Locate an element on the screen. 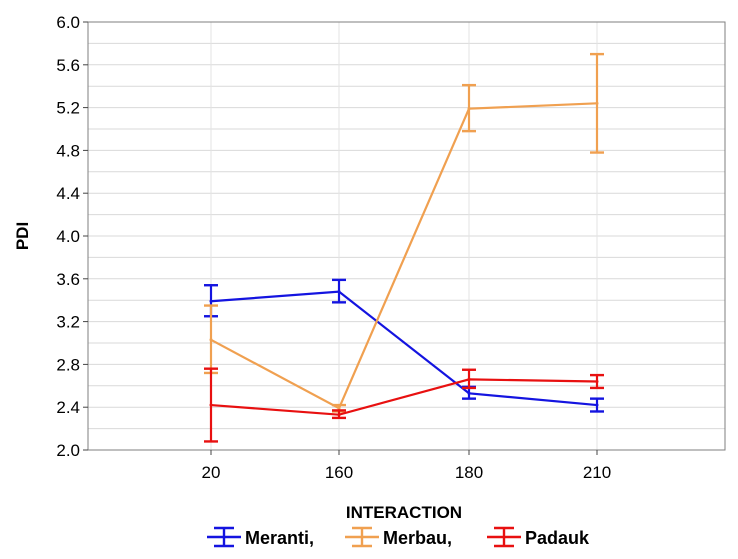 The width and height of the screenshot is (738, 559). x-tick-label: 180 is located at coordinates (469, 472).